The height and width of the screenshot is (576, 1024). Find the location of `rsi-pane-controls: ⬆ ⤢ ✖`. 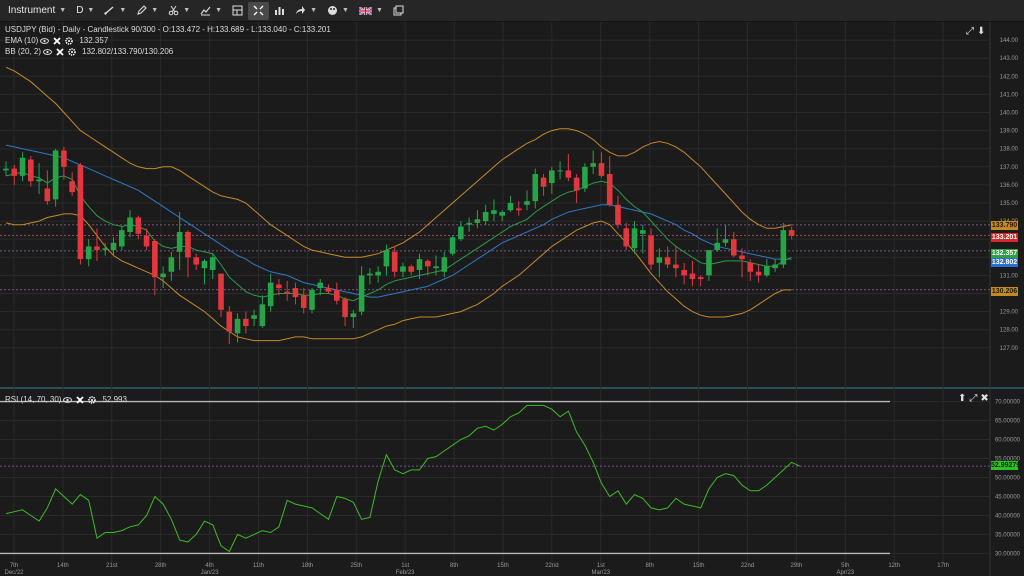

rsi-pane-controls: ⬆ ⤢ ✖ is located at coordinates (973, 398).